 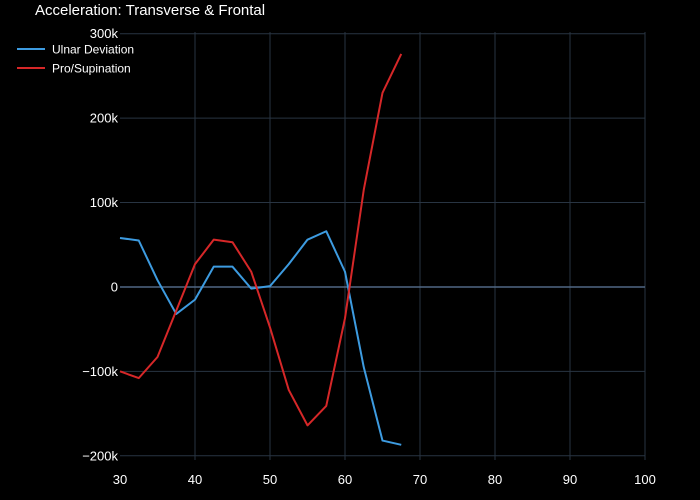 What do you see at coordinates (100, 244) in the screenshot?
I see `y-axis-tick-labels: −200k −100k 0 100k 200k 300k` at bounding box center [100, 244].